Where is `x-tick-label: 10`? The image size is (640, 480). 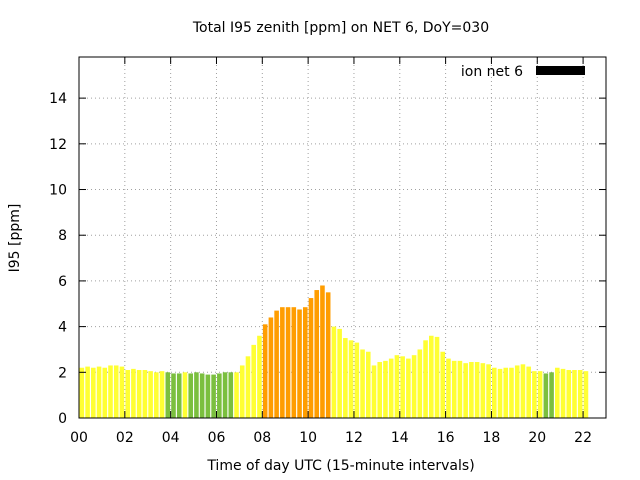
x-tick-label: 10 is located at coordinates (308, 438).